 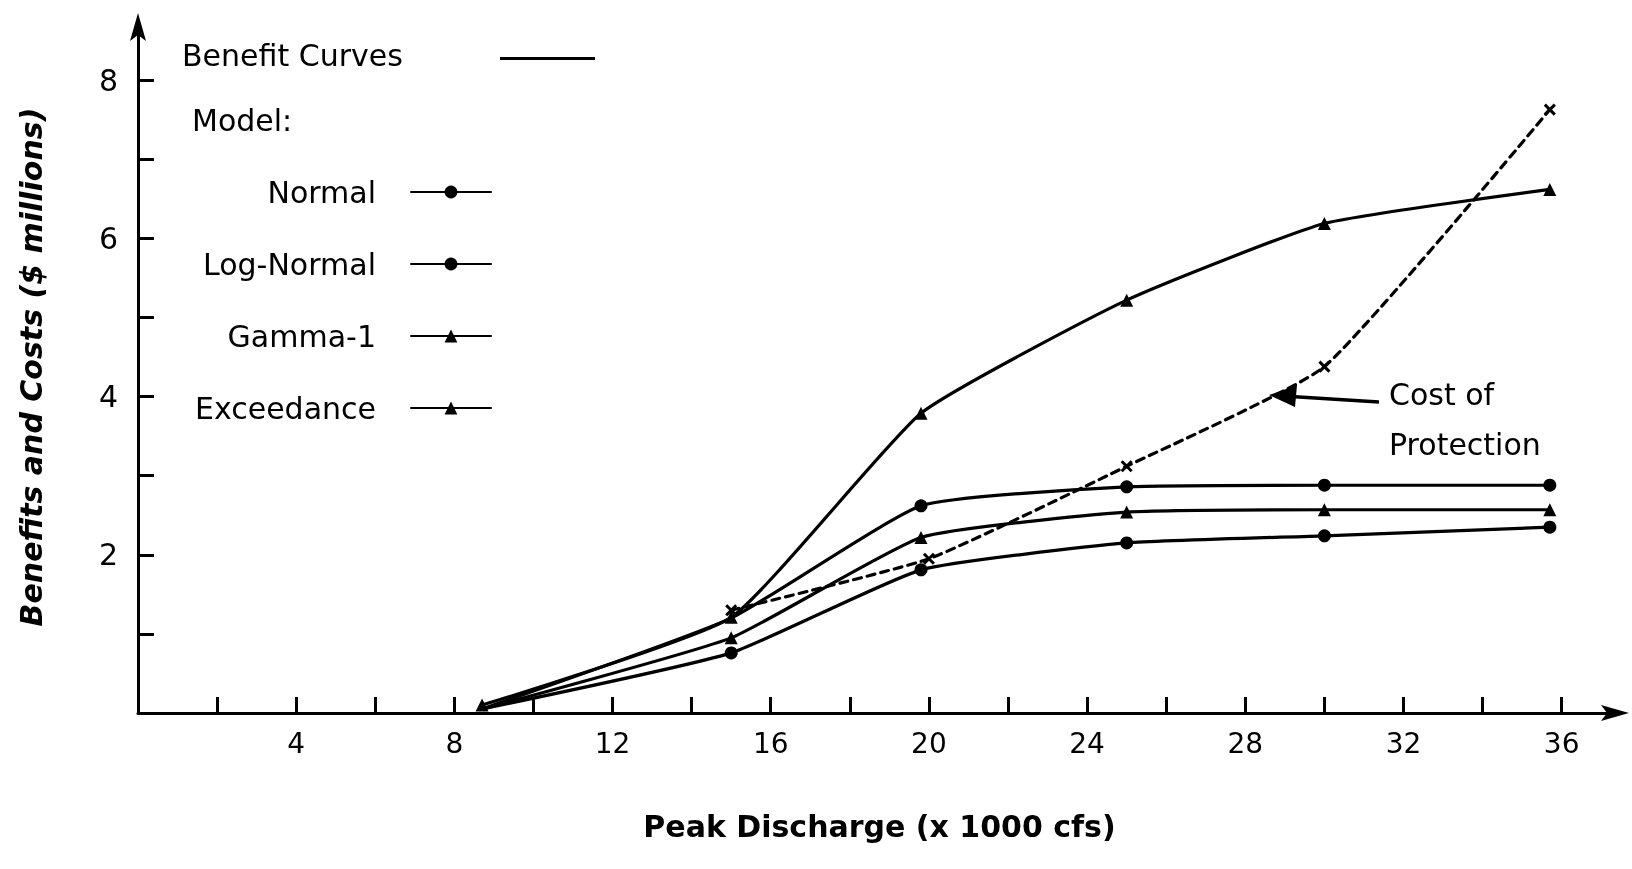 I want to click on y-axis-title: Benefits and Costs ($ millions), so click(x=31, y=367).